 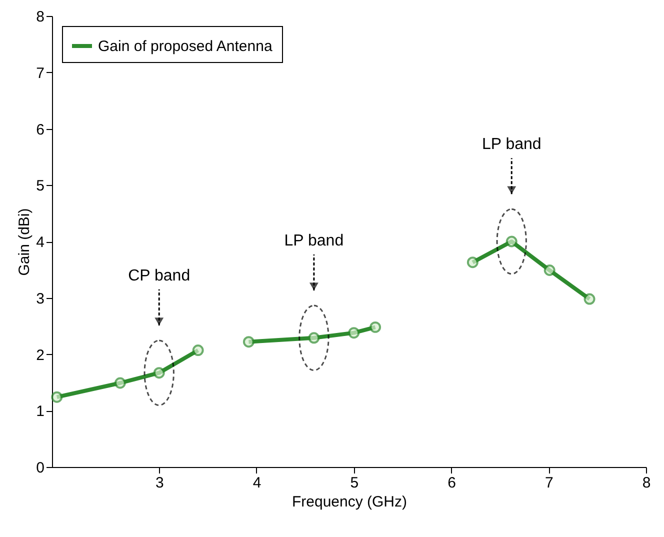 What do you see at coordinates (25, 242) in the screenshot?
I see `y-axis-title: Gain (dBi)` at bounding box center [25, 242].